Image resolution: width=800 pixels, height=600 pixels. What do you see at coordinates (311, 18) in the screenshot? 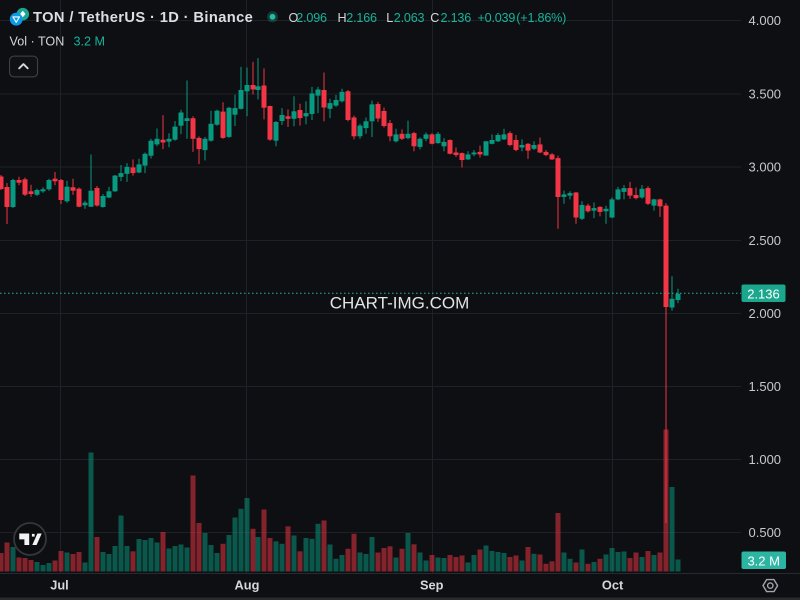
I see `svg-text: 2.096` at bounding box center [311, 18].